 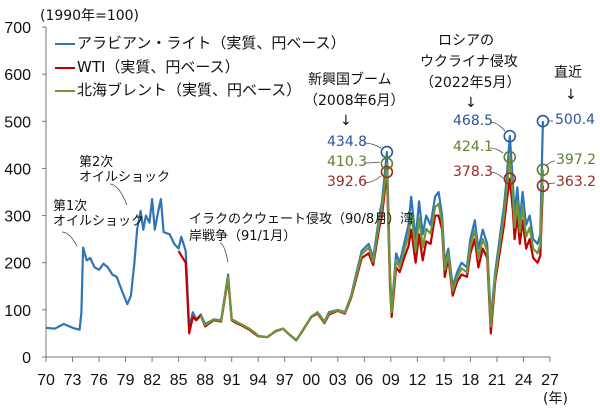 What do you see at coordinates (347, 182) in the screenshot?
I see `peak-2008-red: 392.6` at bounding box center [347, 182].